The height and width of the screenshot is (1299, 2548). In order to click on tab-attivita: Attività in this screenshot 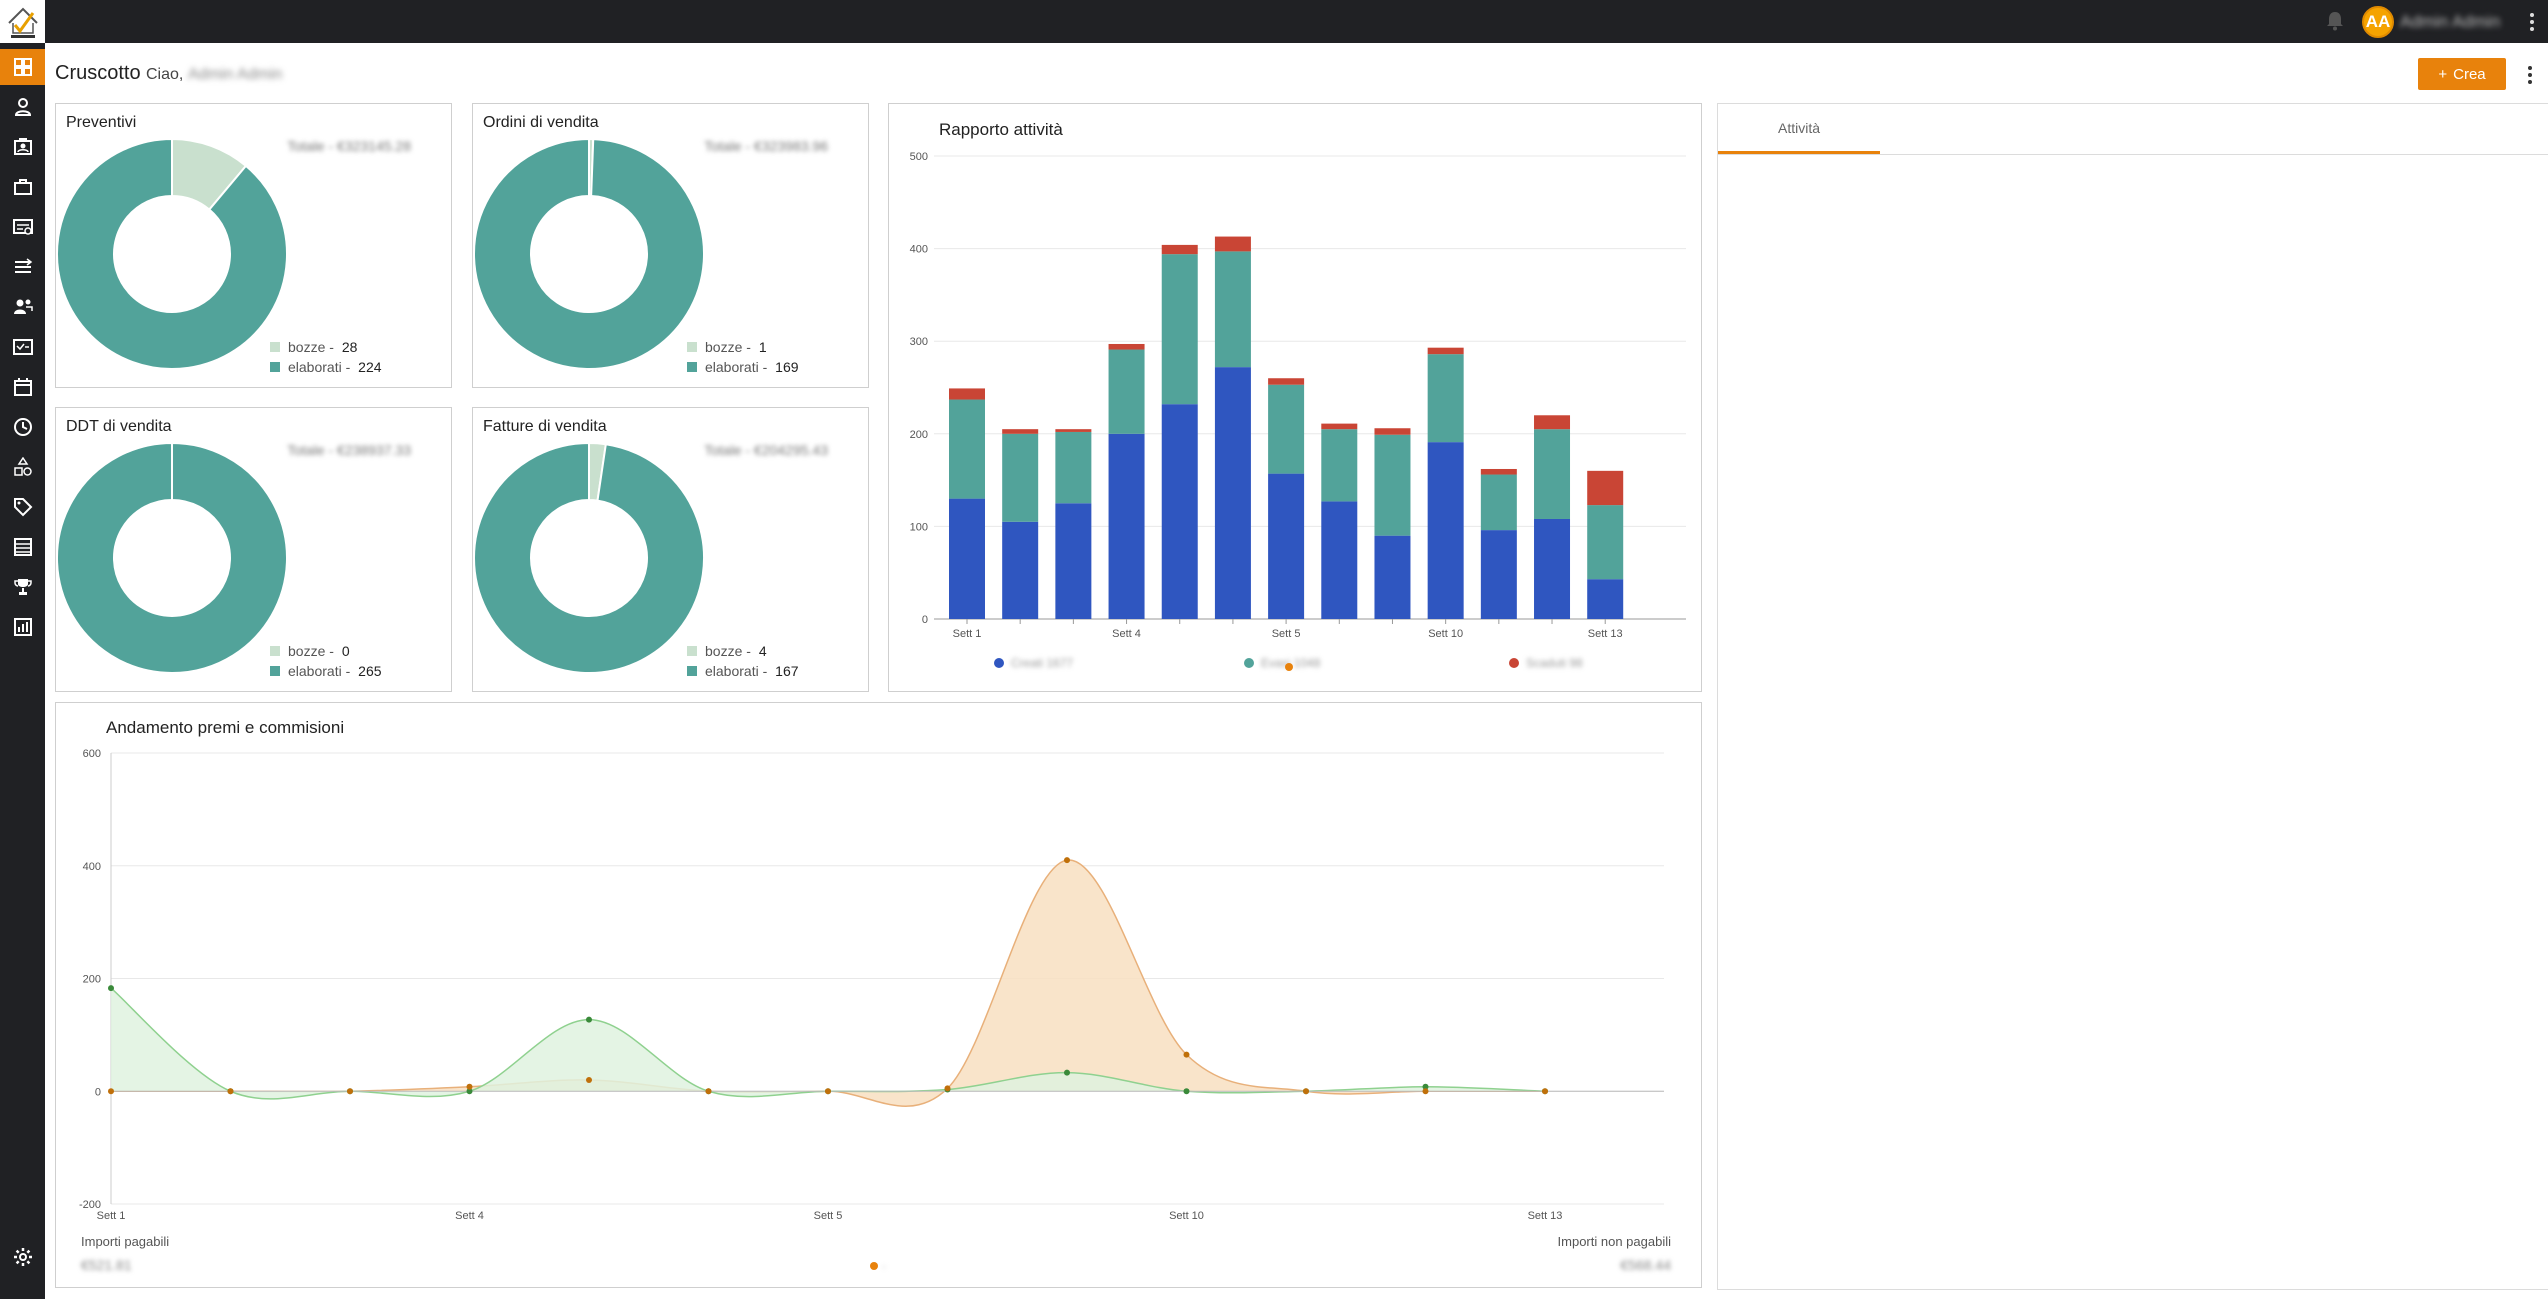, I will do `click(1799, 129)`.